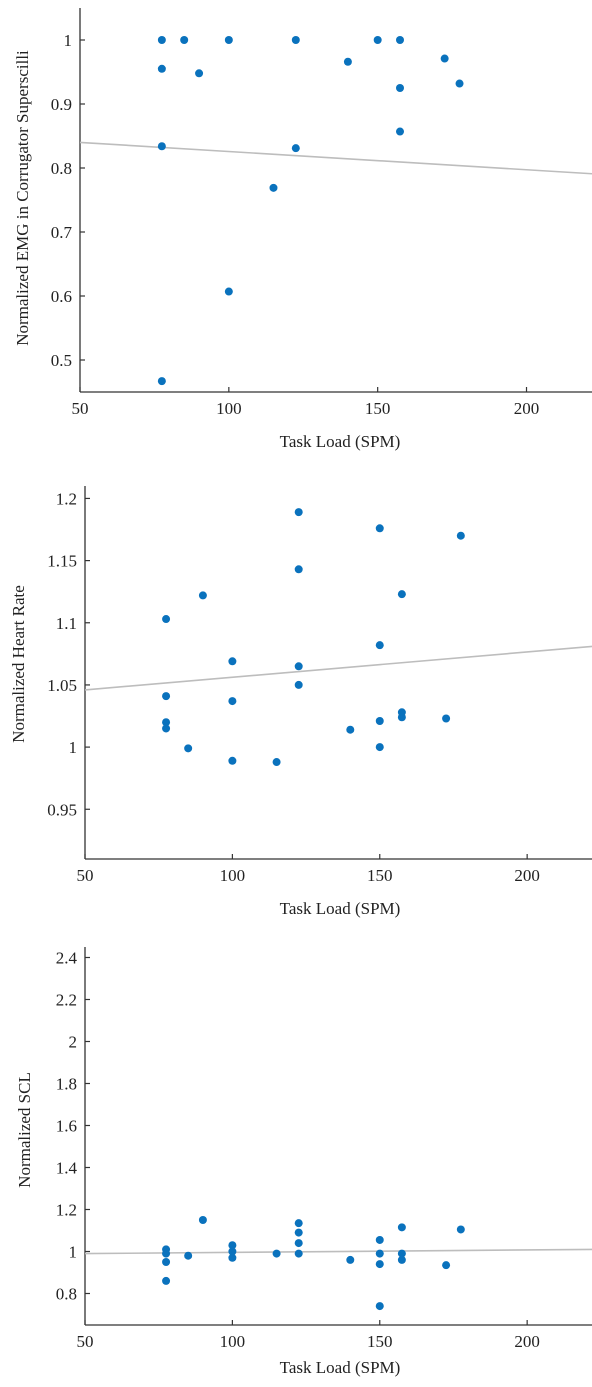  Describe the element at coordinates (18, 664) in the screenshot. I see `y-axis-label: Normalized Heart Rate` at that location.